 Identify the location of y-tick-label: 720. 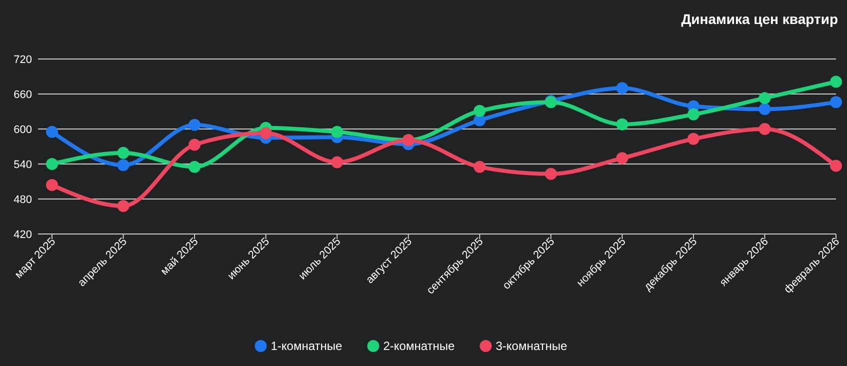
(23, 60).